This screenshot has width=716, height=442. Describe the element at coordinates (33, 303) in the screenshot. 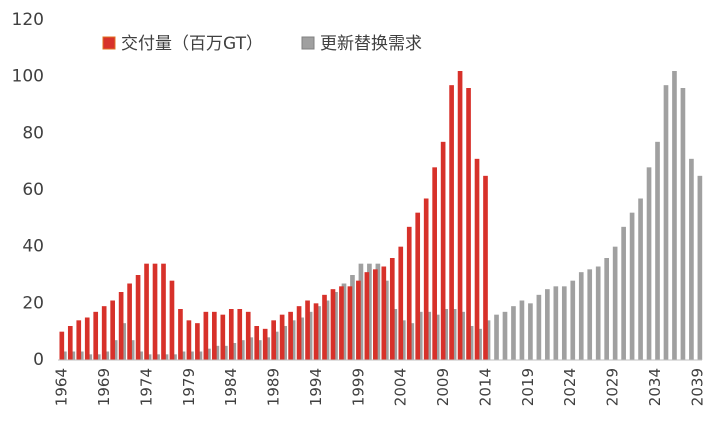

I see `y-tick-label: 20` at that location.